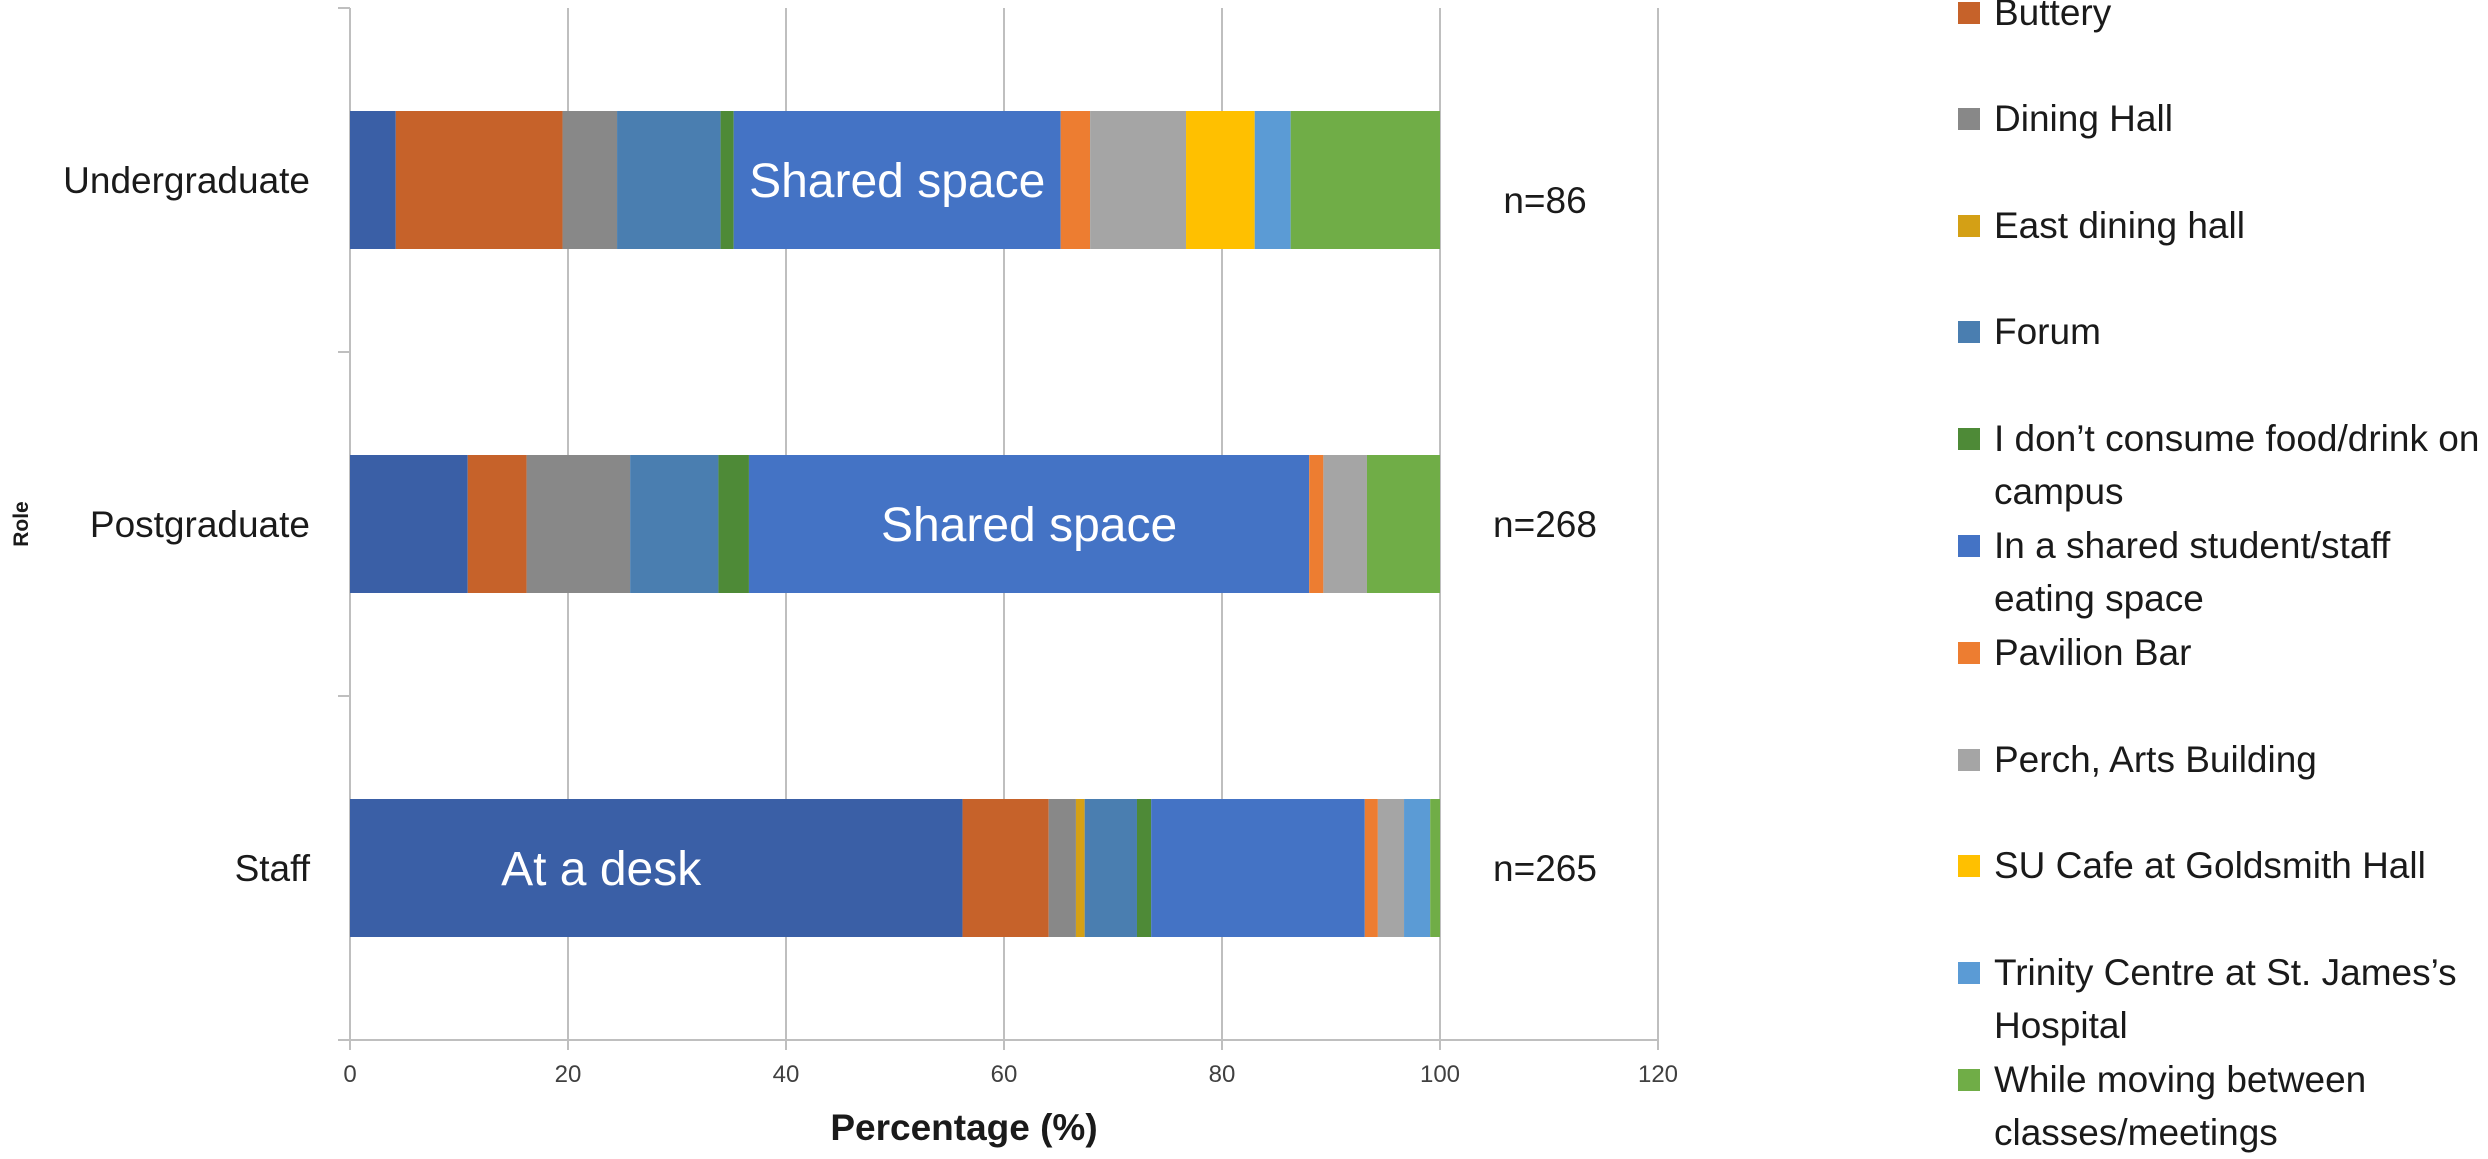  I want to click on category-label: Postgraduate, so click(200, 524).